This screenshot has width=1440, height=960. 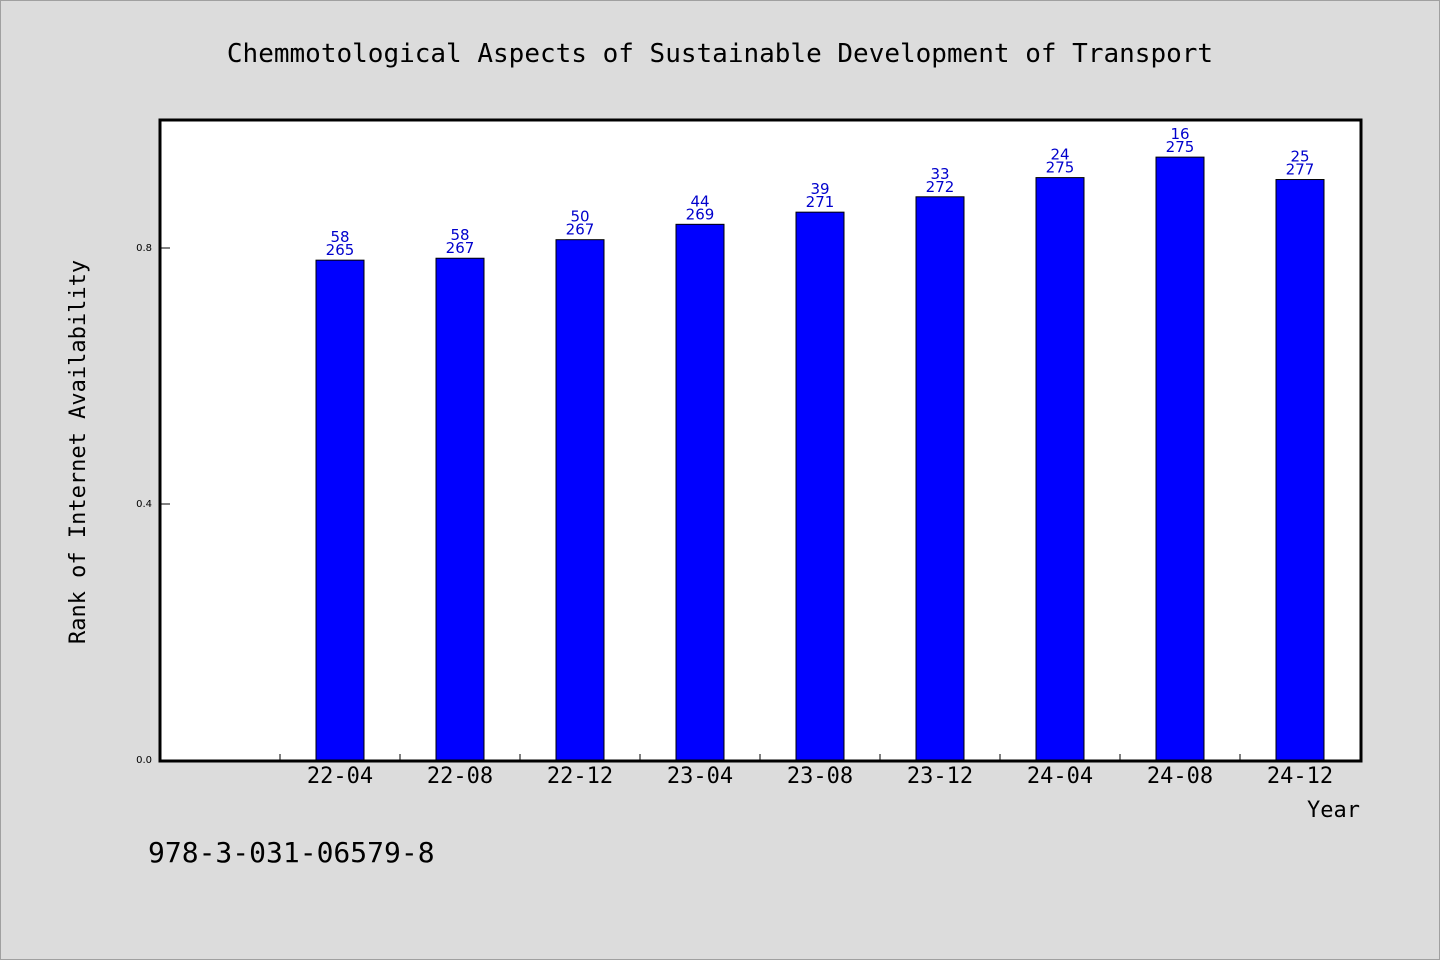 What do you see at coordinates (144, 248) in the screenshot?
I see `y-tick-label: 0.8` at bounding box center [144, 248].